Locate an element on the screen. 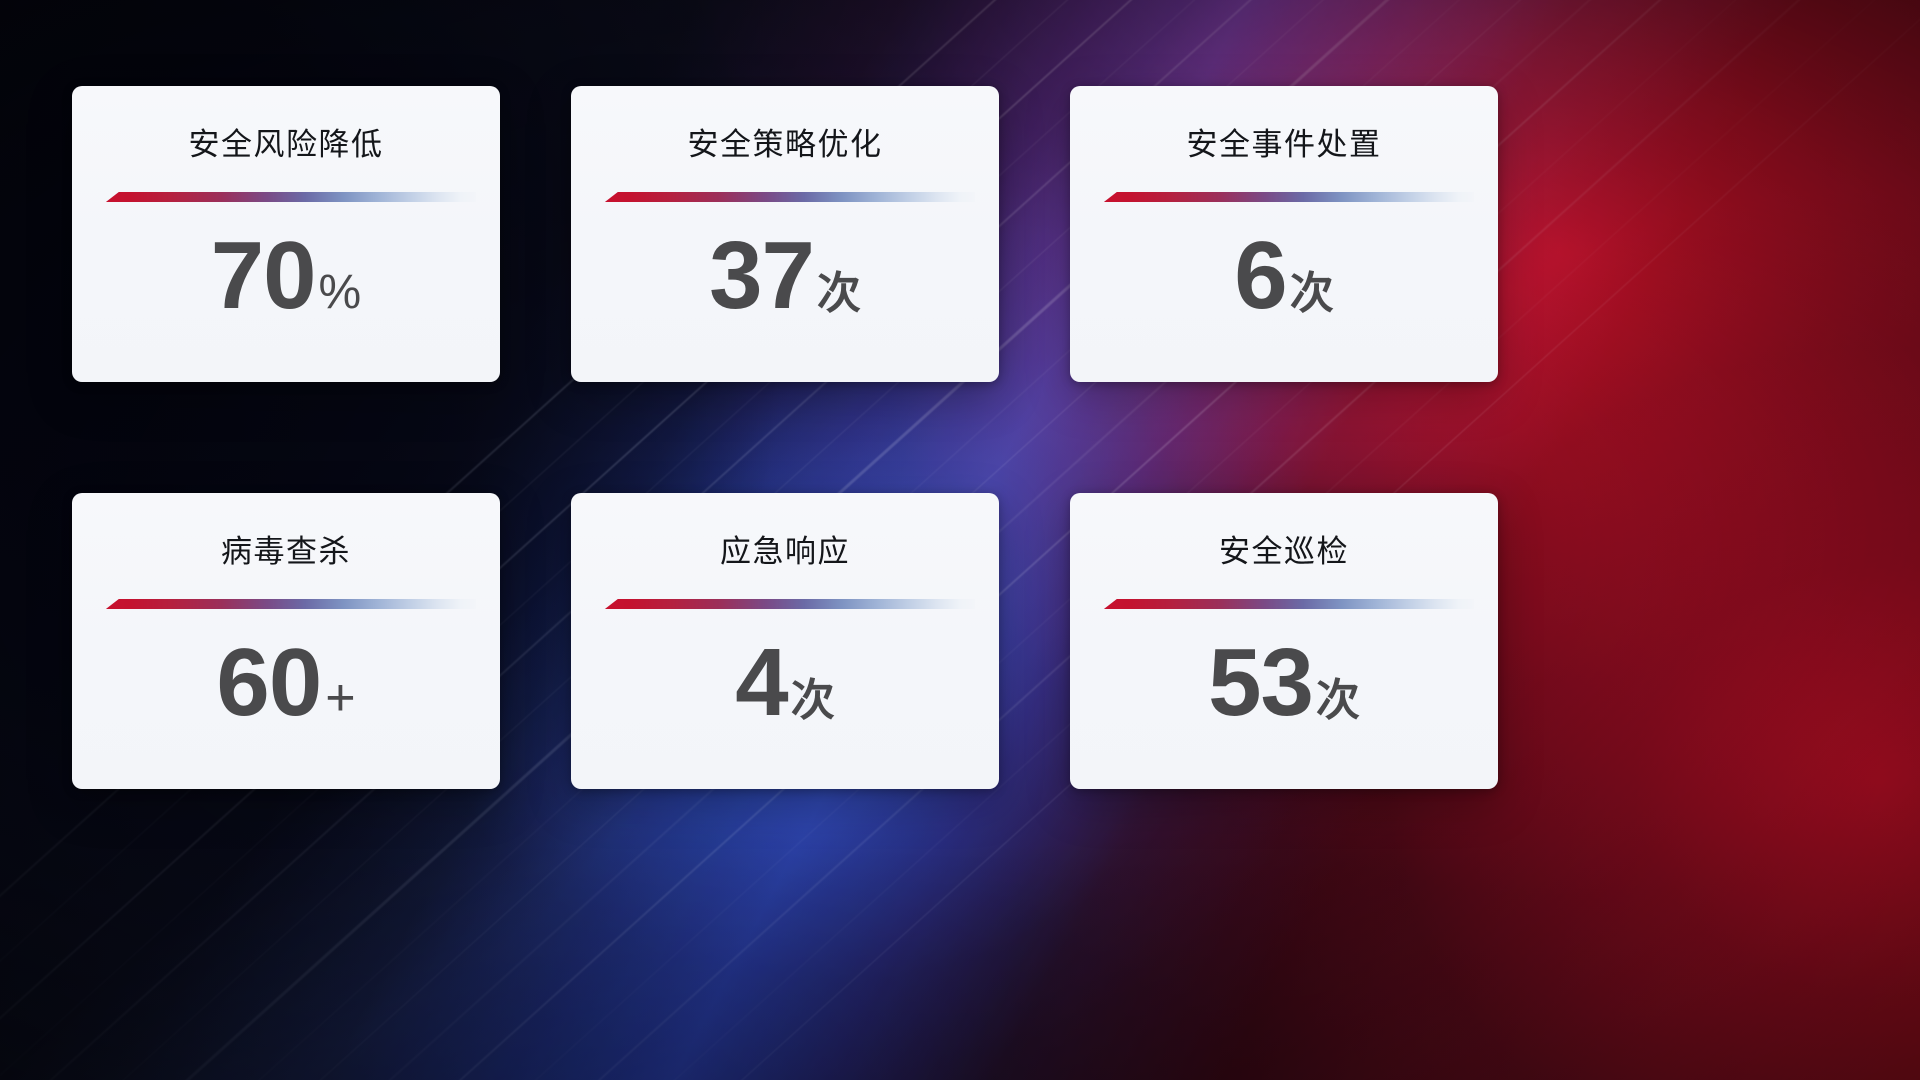 The image size is (1920, 1080). metric-card-security-incident-handling: 安全事件处置 6 次 is located at coordinates (1284, 234).